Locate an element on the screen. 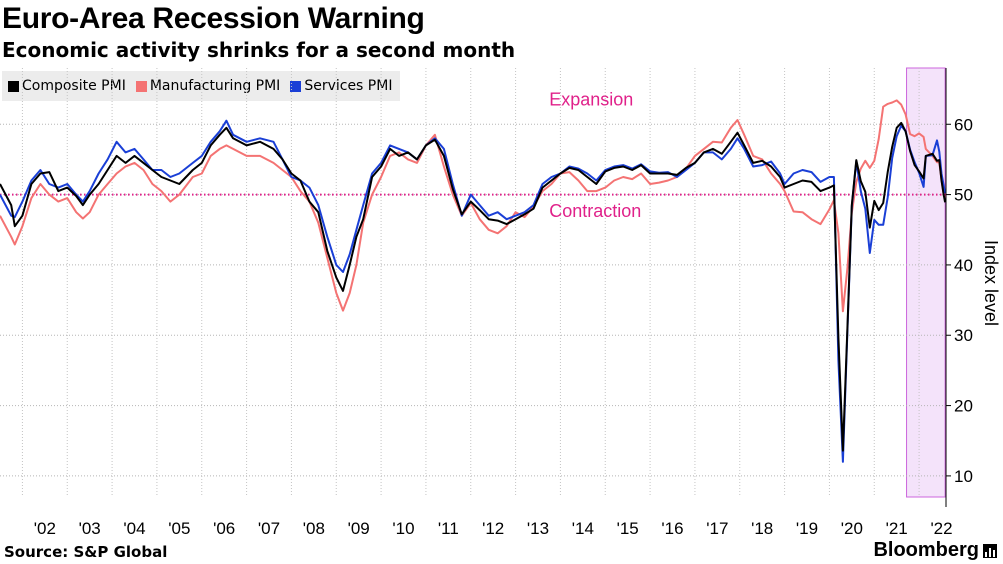 The image size is (1003, 564). y-axis-label: Index level is located at coordinates (991, 283).